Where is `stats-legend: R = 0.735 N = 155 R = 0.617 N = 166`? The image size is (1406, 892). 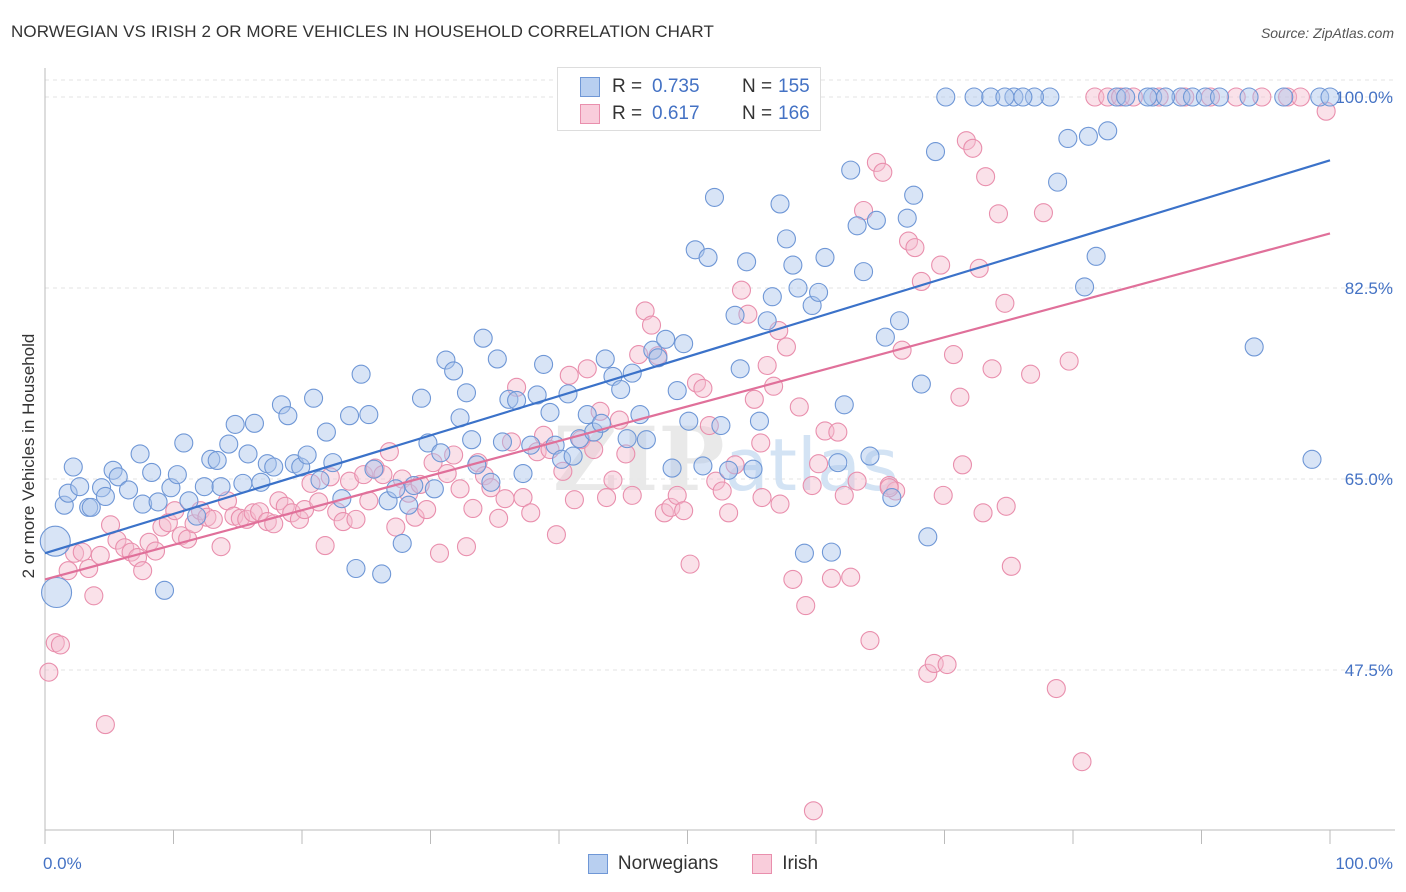 stats-legend: R = 0.735 N = 155 R = 0.617 N = 166 is located at coordinates (689, 99).